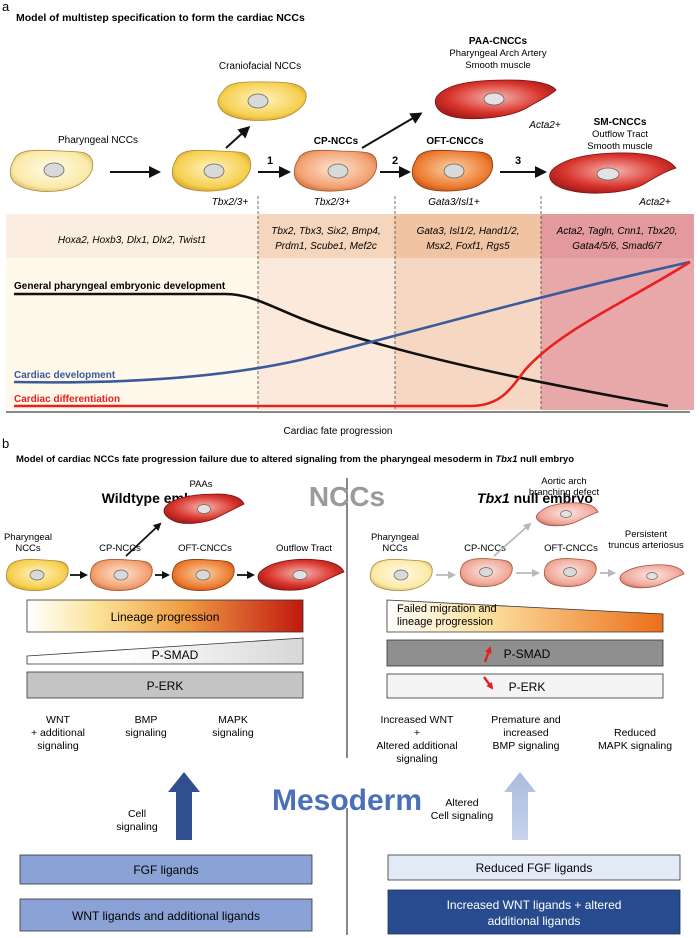 The height and width of the screenshot is (938, 700). What do you see at coordinates (6, 7) in the screenshot?
I see `panel-a-letter: a` at bounding box center [6, 7].